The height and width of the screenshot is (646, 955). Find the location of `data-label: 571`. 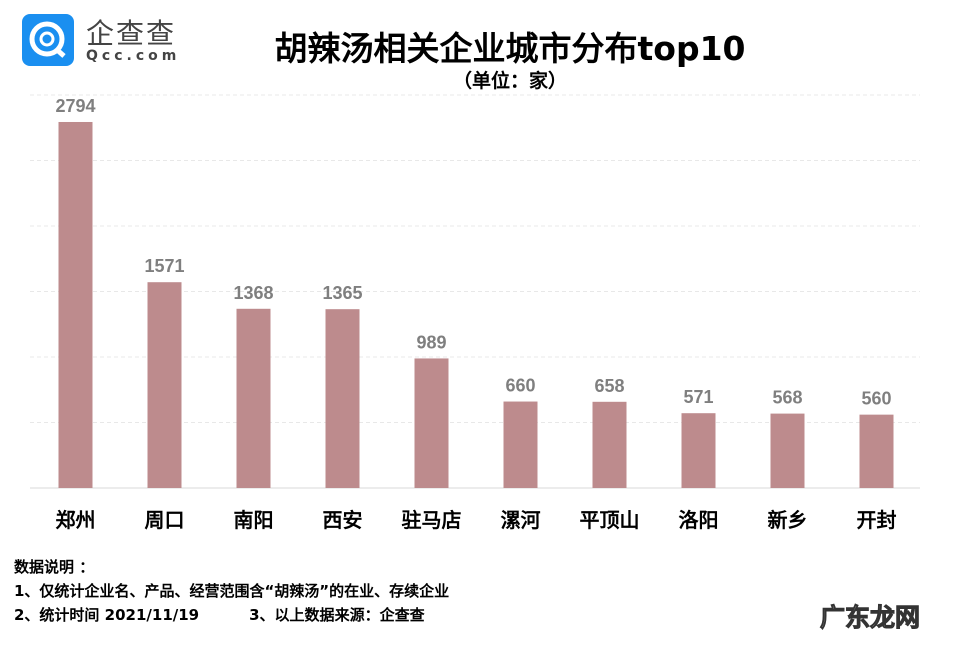

data-label: 571 is located at coordinates (698, 397).